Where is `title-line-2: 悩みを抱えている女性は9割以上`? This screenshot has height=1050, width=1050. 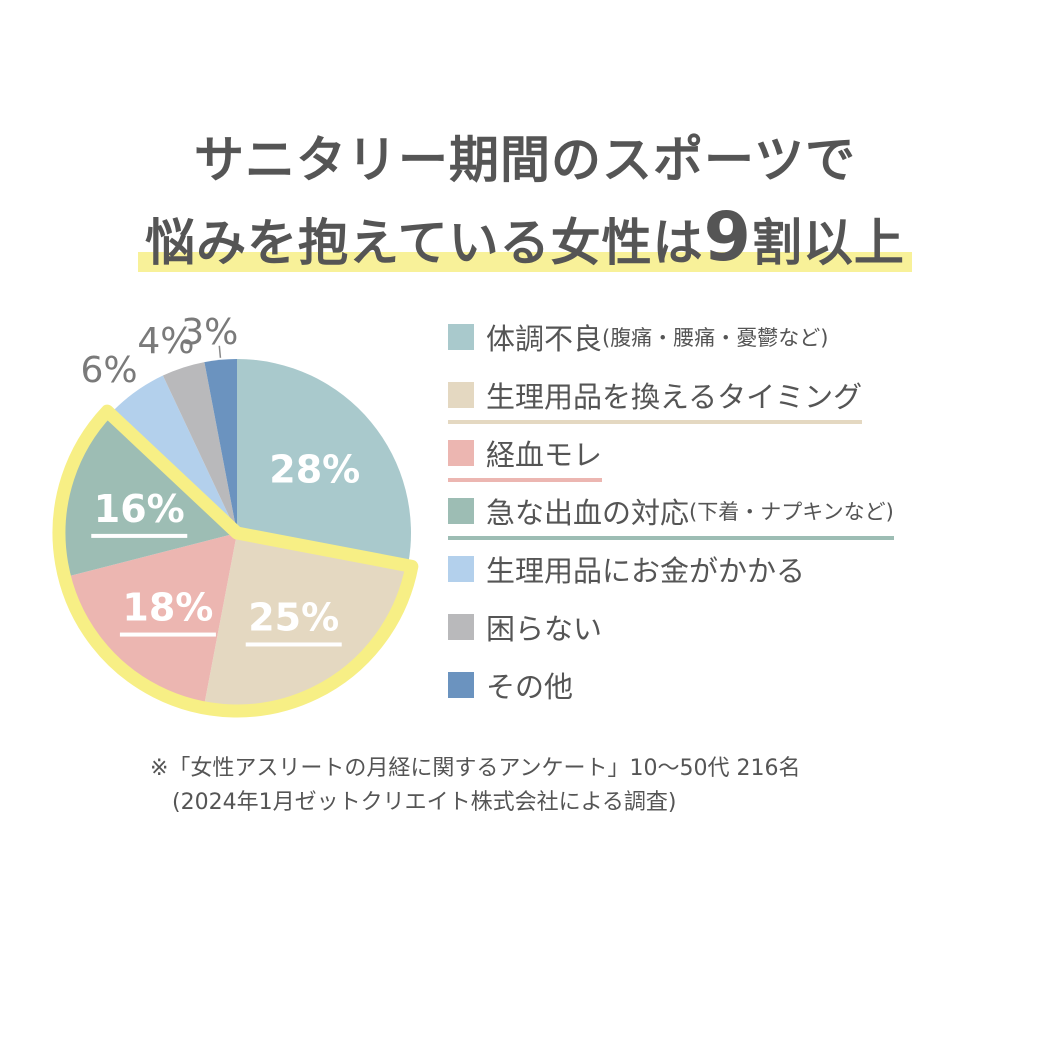 title-line-2: 悩みを抱えている女性は9割以上 is located at coordinates (525, 237).